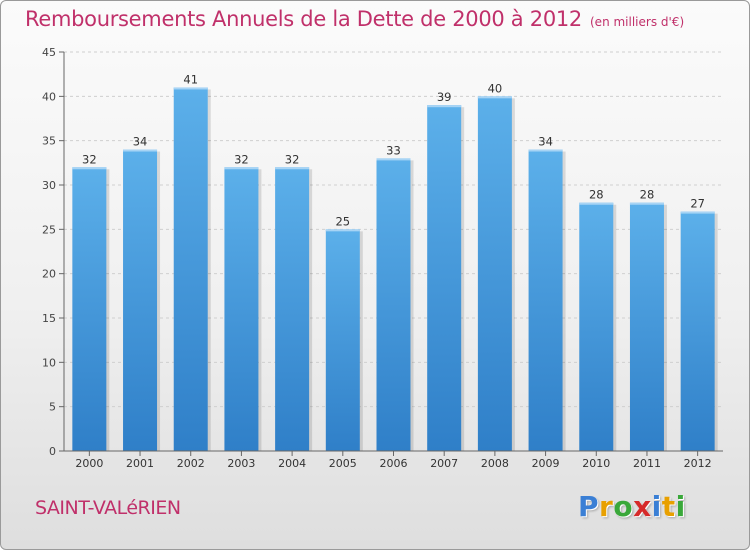  What do you see at coordinates (49, 274) in the screenshot?
I see `y-tick-label: 20` at bounding box center [49, 274].